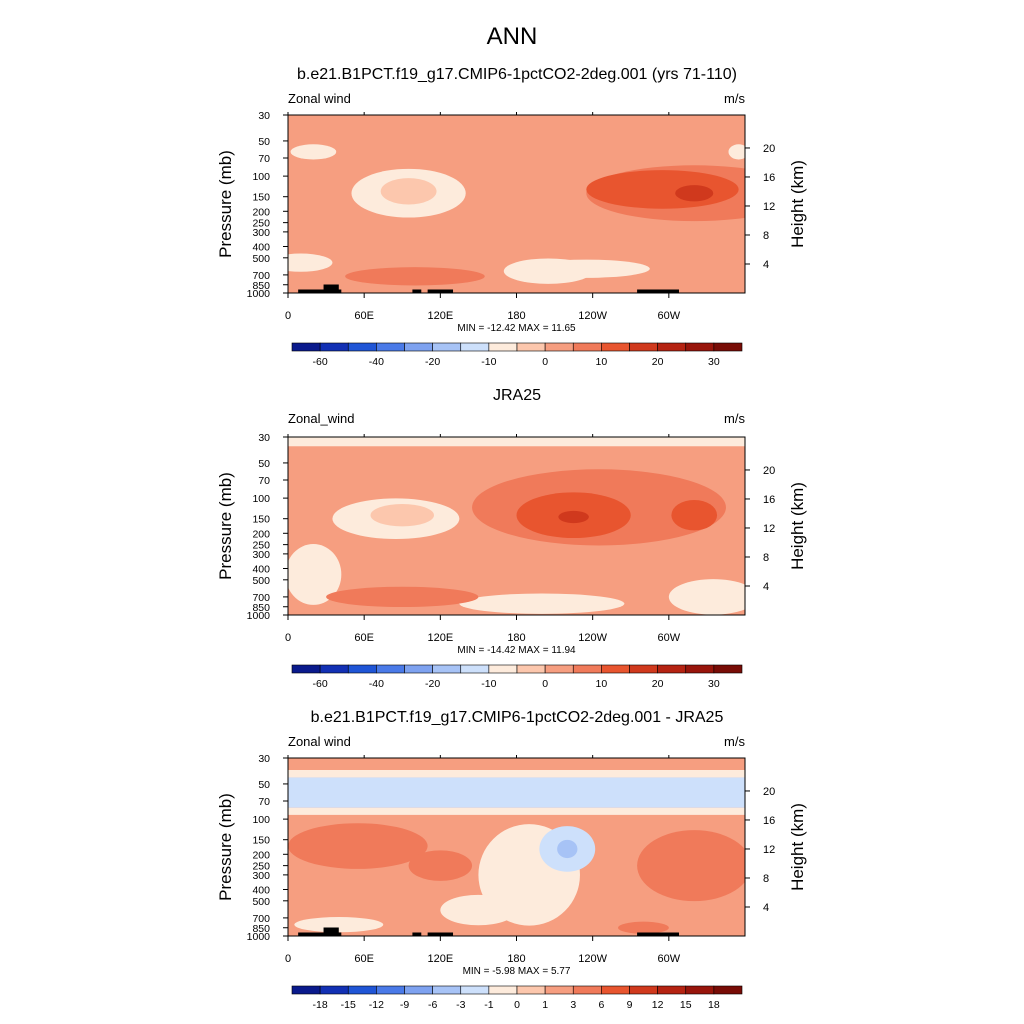 Image resolution: width=1024 pixels, height=1024 pixels. Describe the element at coordinates (669, 316) in the screenshot. I see `x-tick-label: 60W` at that location.